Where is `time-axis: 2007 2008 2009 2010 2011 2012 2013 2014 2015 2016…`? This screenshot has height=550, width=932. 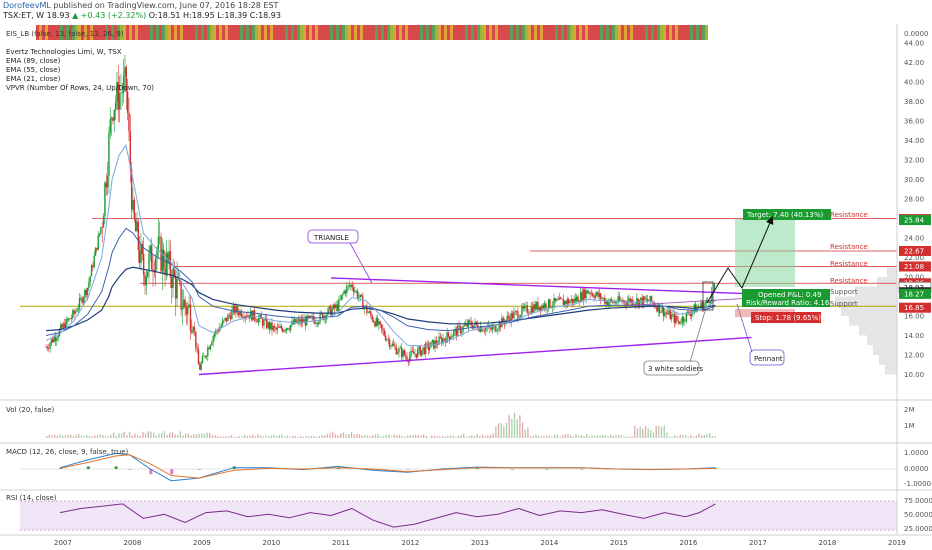 time-axis: 2007 2008 2009 2010 2011 2012 2013 2014 2015 2016… is located at coordinates (480, 543).